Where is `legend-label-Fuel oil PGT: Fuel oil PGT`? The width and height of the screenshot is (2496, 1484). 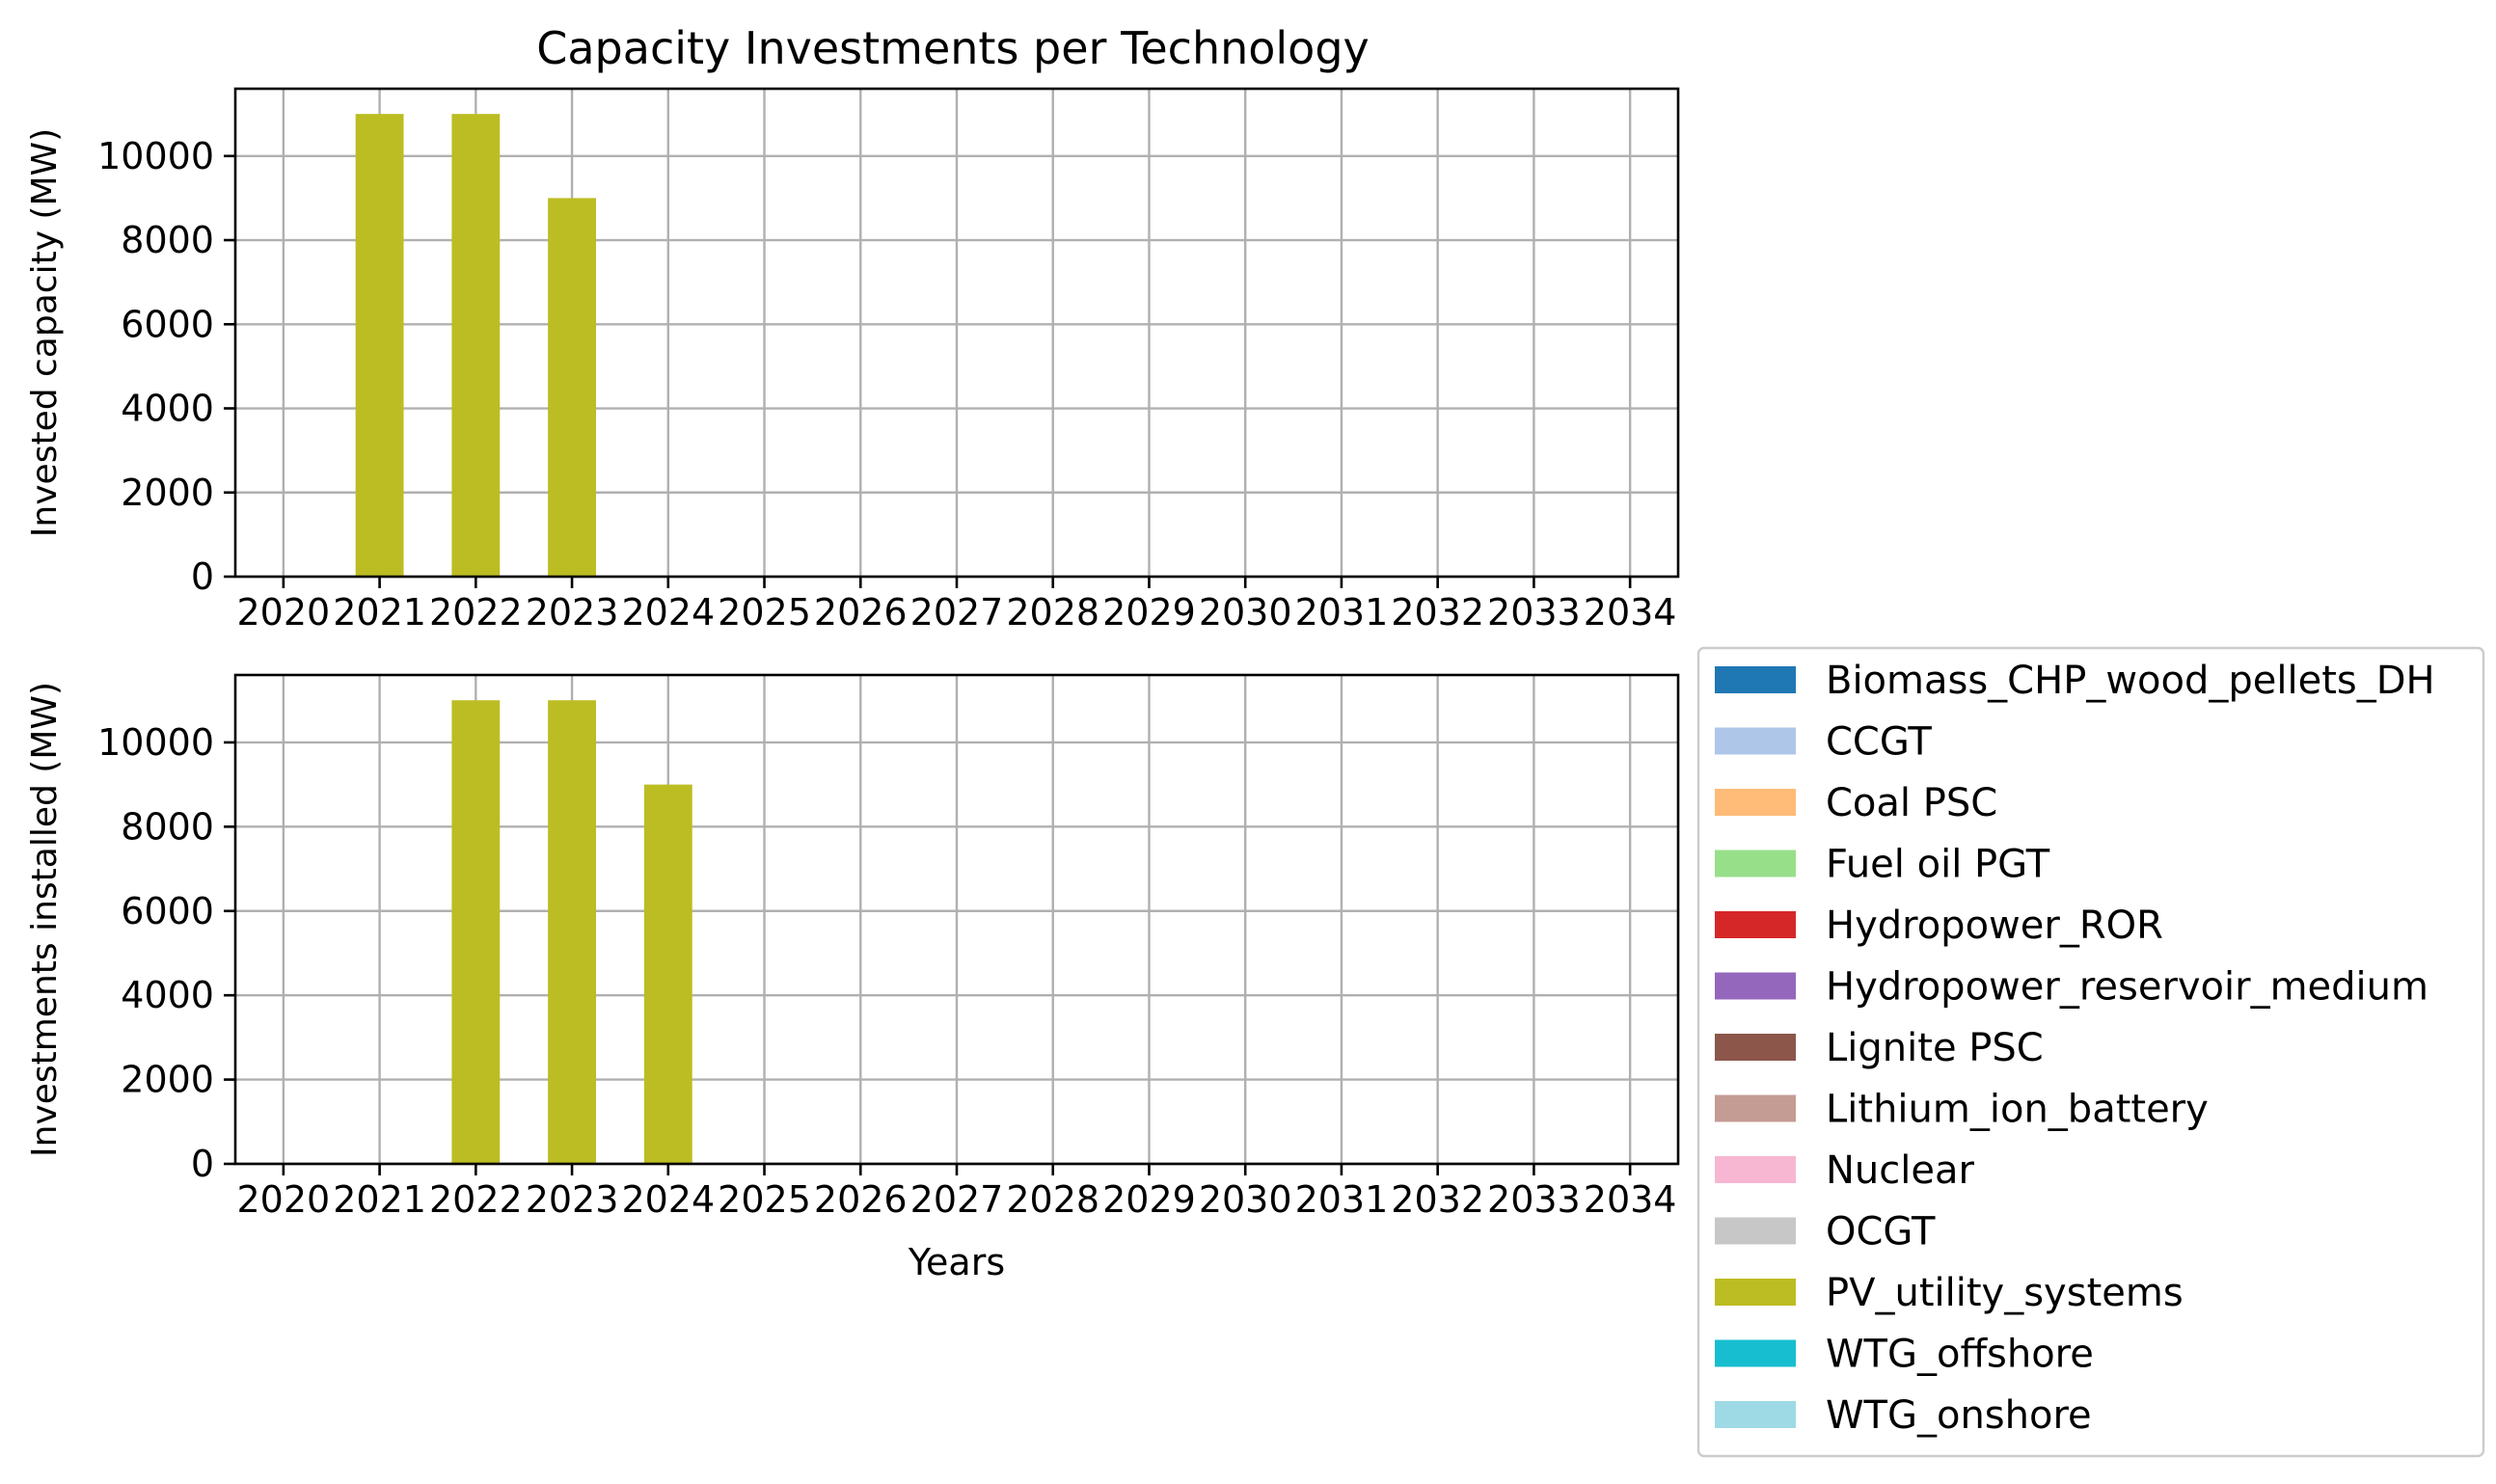
legend-label-Fuel oil PGT: Fuel oil PGT is located at coordinates (1938, 865).